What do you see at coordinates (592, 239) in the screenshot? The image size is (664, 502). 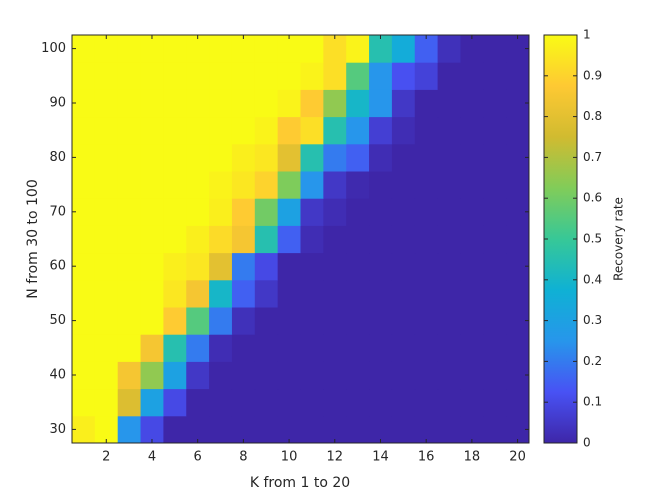 I see `colorbar-tick-label: 0.5` at bounding box center [592, 239].